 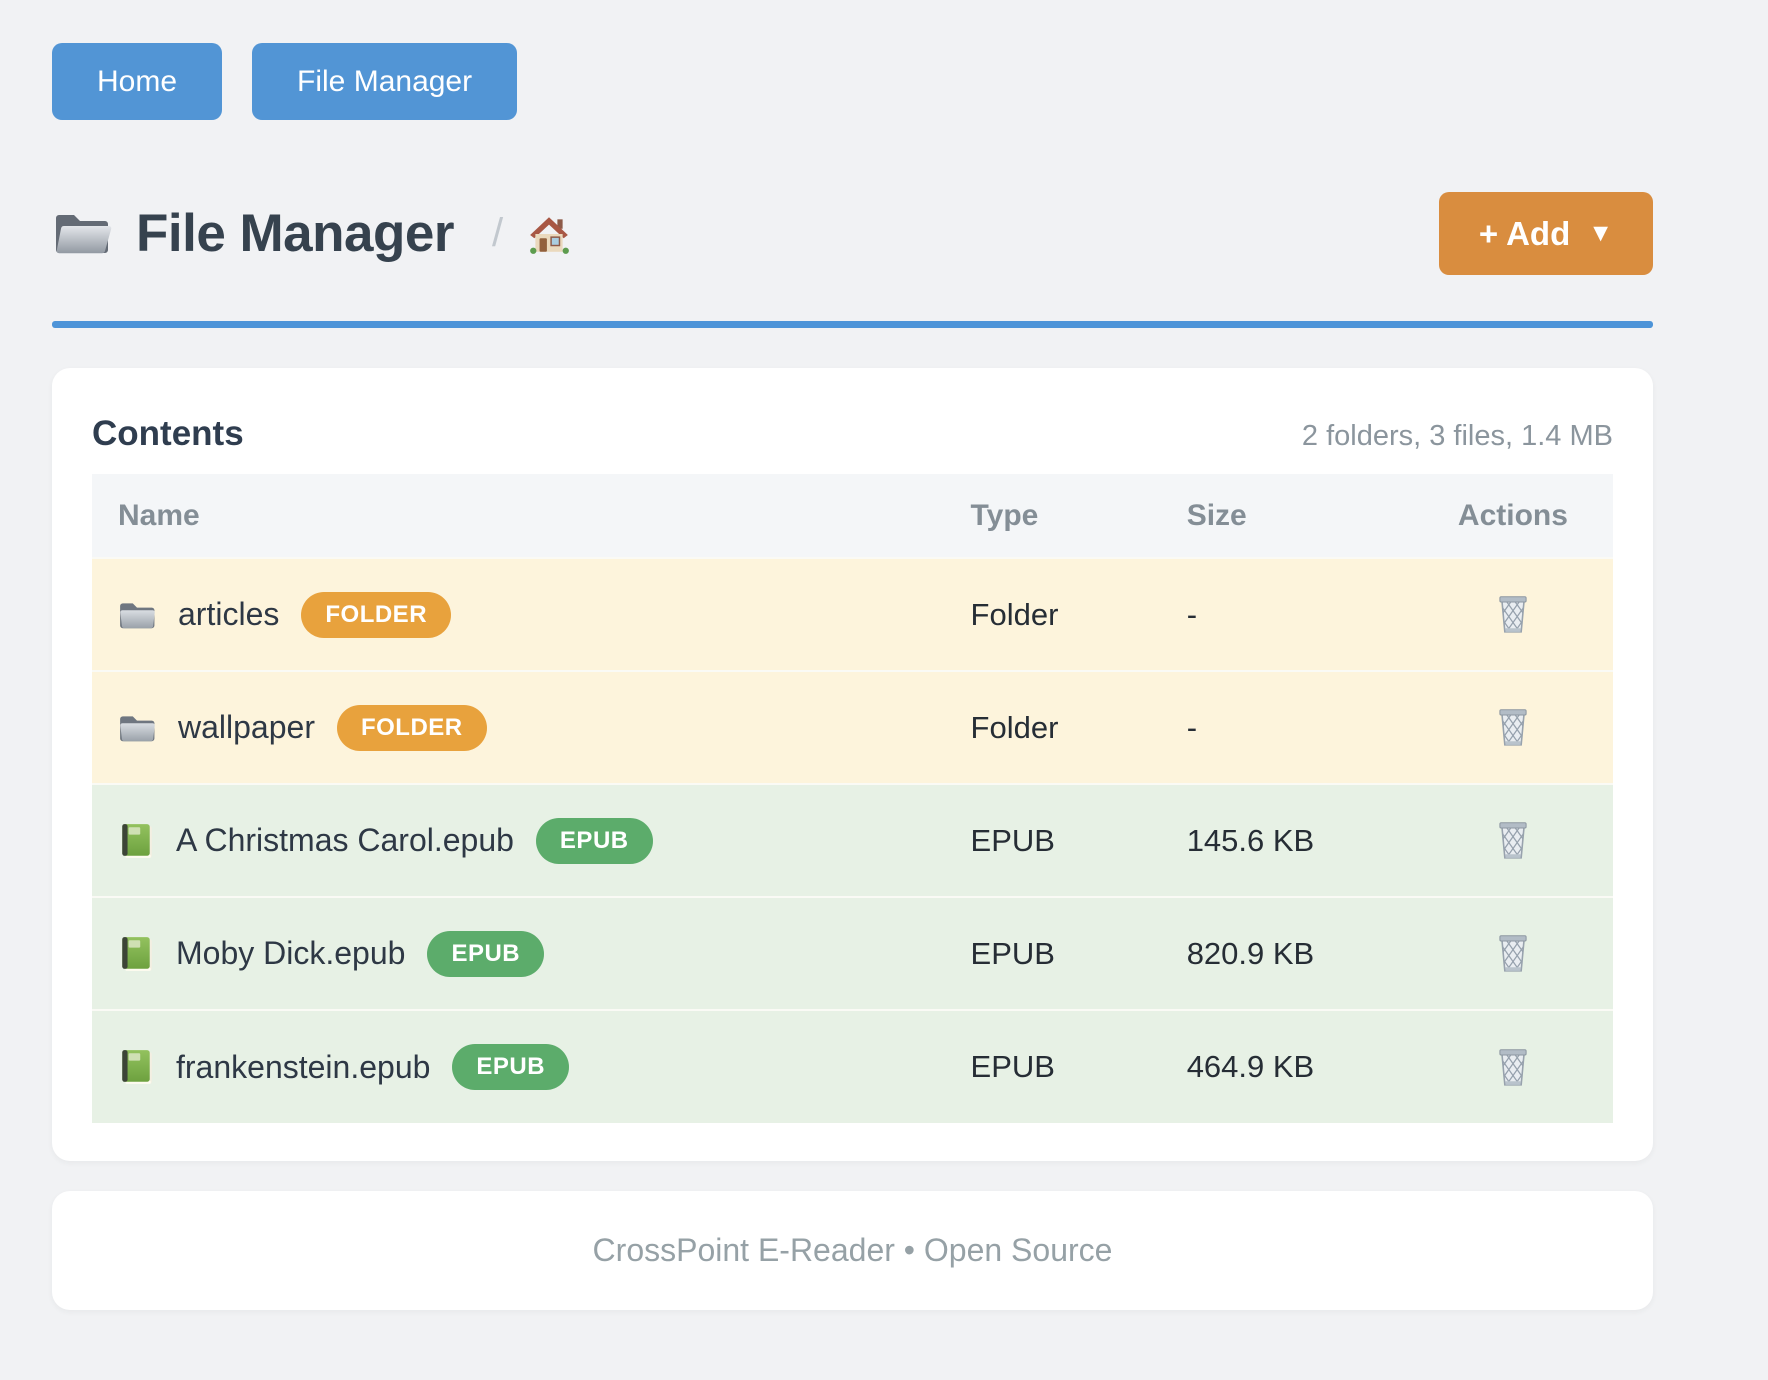 I want to click on file-name: Moby Dick.epub, so click(x=291, y=953).